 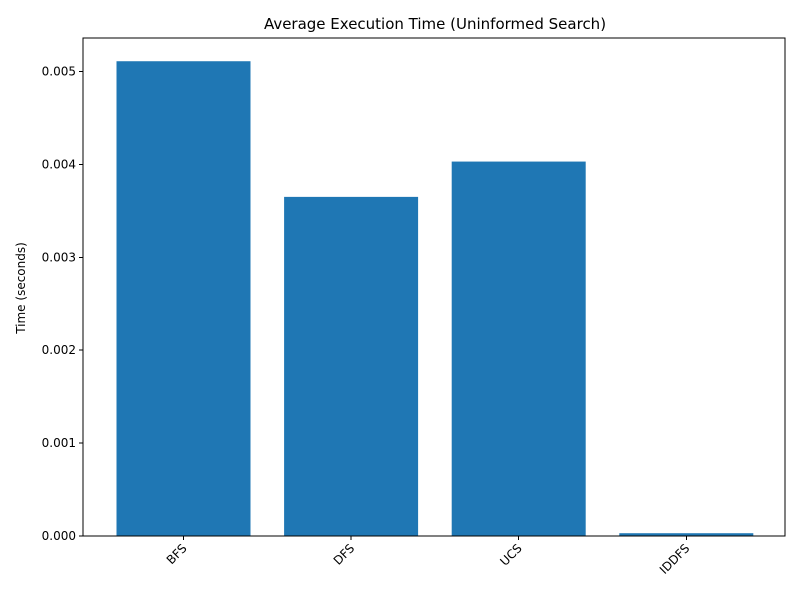 I want to click on y-axis-label: Time (seconds), so click(x=21, y=288).